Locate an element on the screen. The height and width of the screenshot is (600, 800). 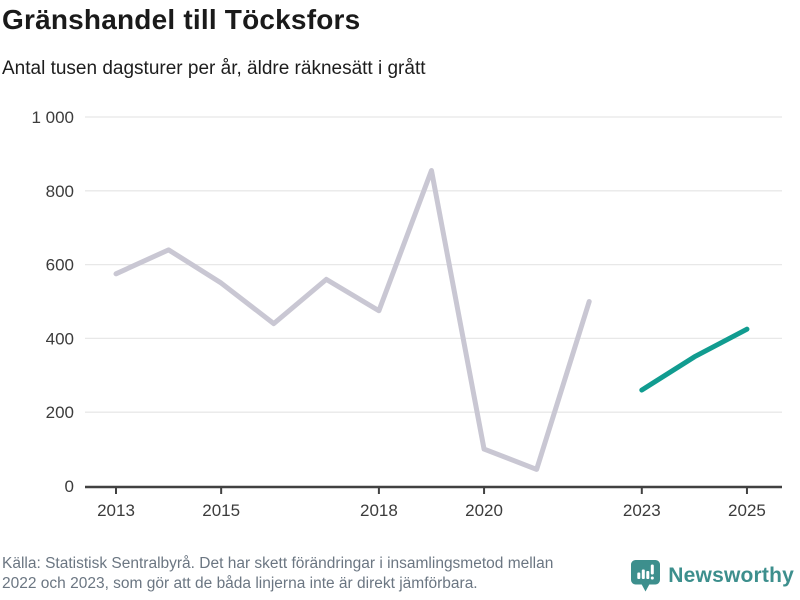
newsworthy-logo: Newsworthy is located at coordinates (712, 576).